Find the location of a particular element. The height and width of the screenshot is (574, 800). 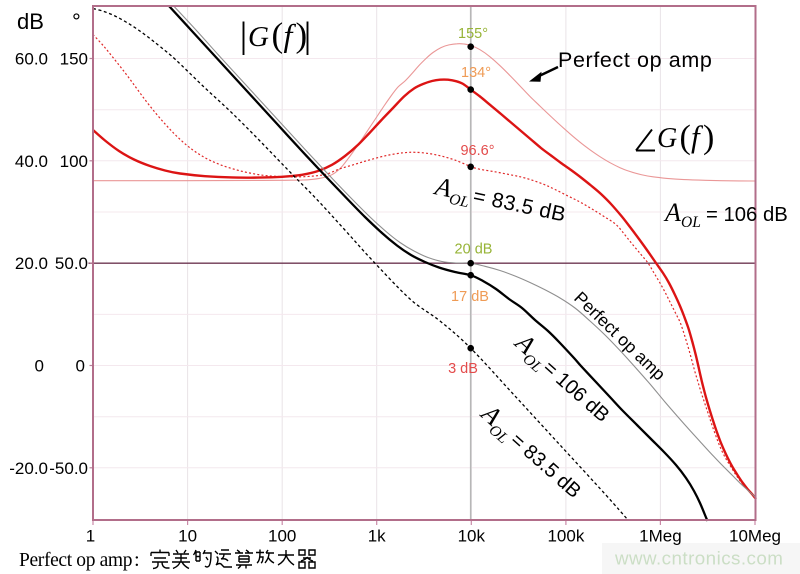

svg-text: 10 is located at coordinates (187, 536).